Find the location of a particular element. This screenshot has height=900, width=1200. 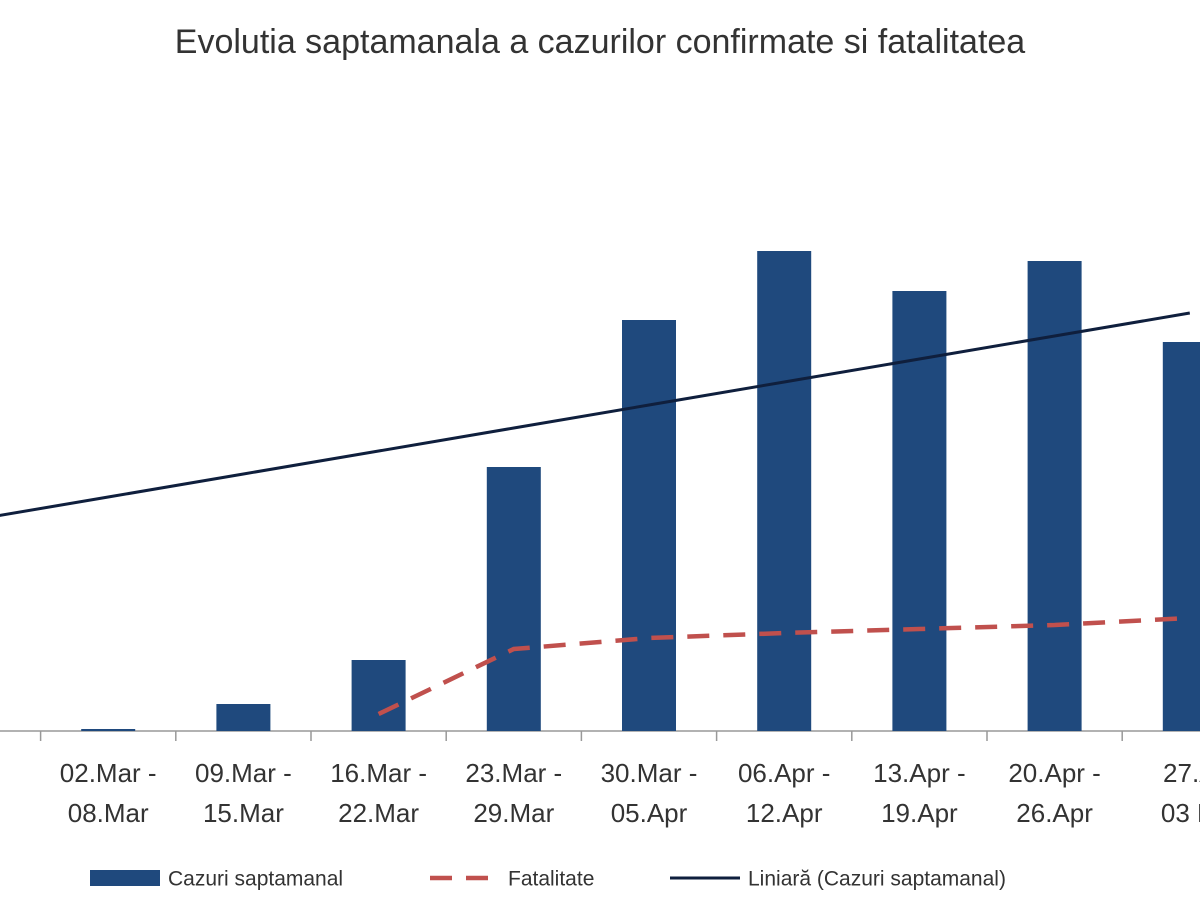

line is located at coordinates (783, 666).